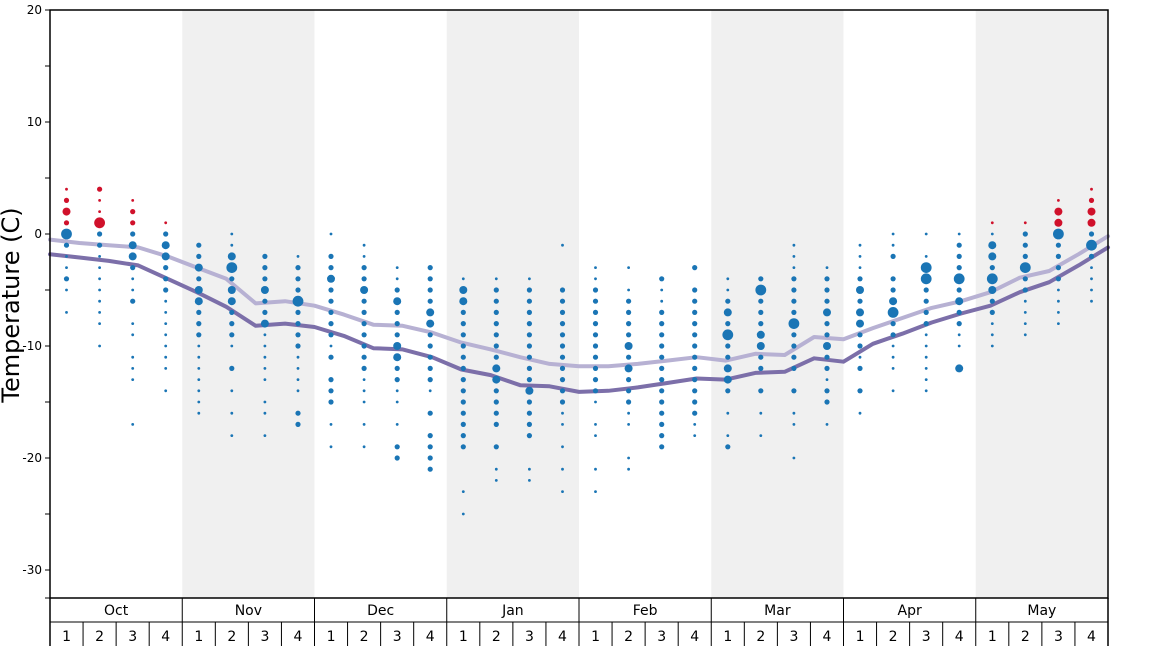 Image resolution: width=1168 pixels, height=648 pixels. What do you see at coordinates (645, 611) in the screenshot?
I see `month-label: Feb` at bounding box center [645, 611].